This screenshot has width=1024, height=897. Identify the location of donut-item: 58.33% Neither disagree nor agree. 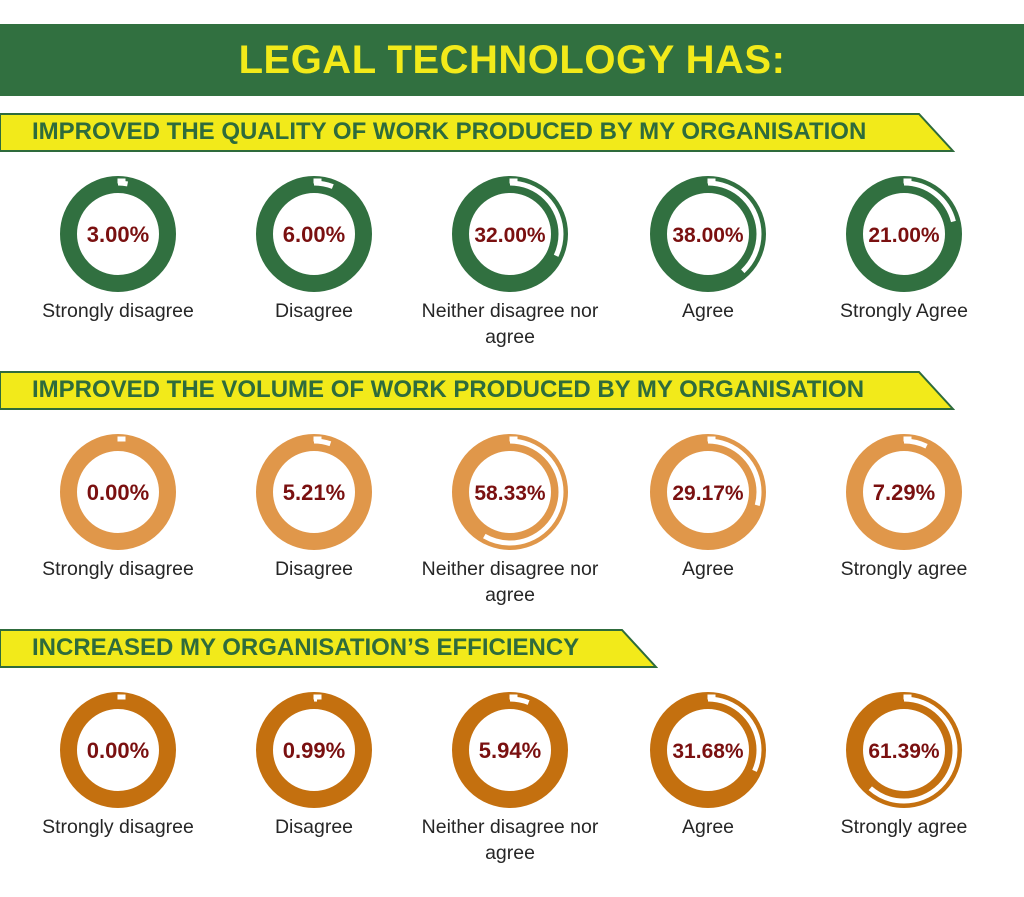
(510, 521).